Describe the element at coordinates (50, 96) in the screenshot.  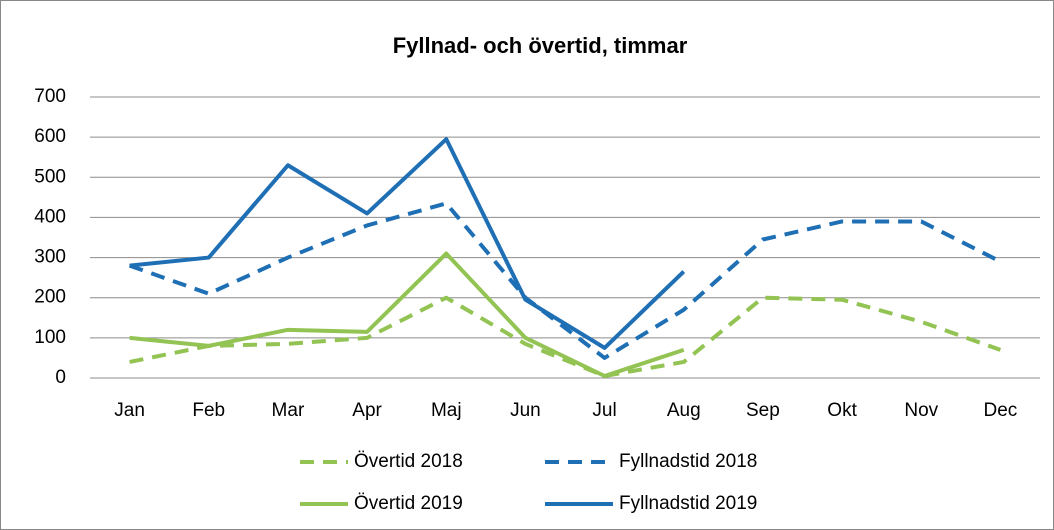
I see `y-tick-label: 700` at that location.